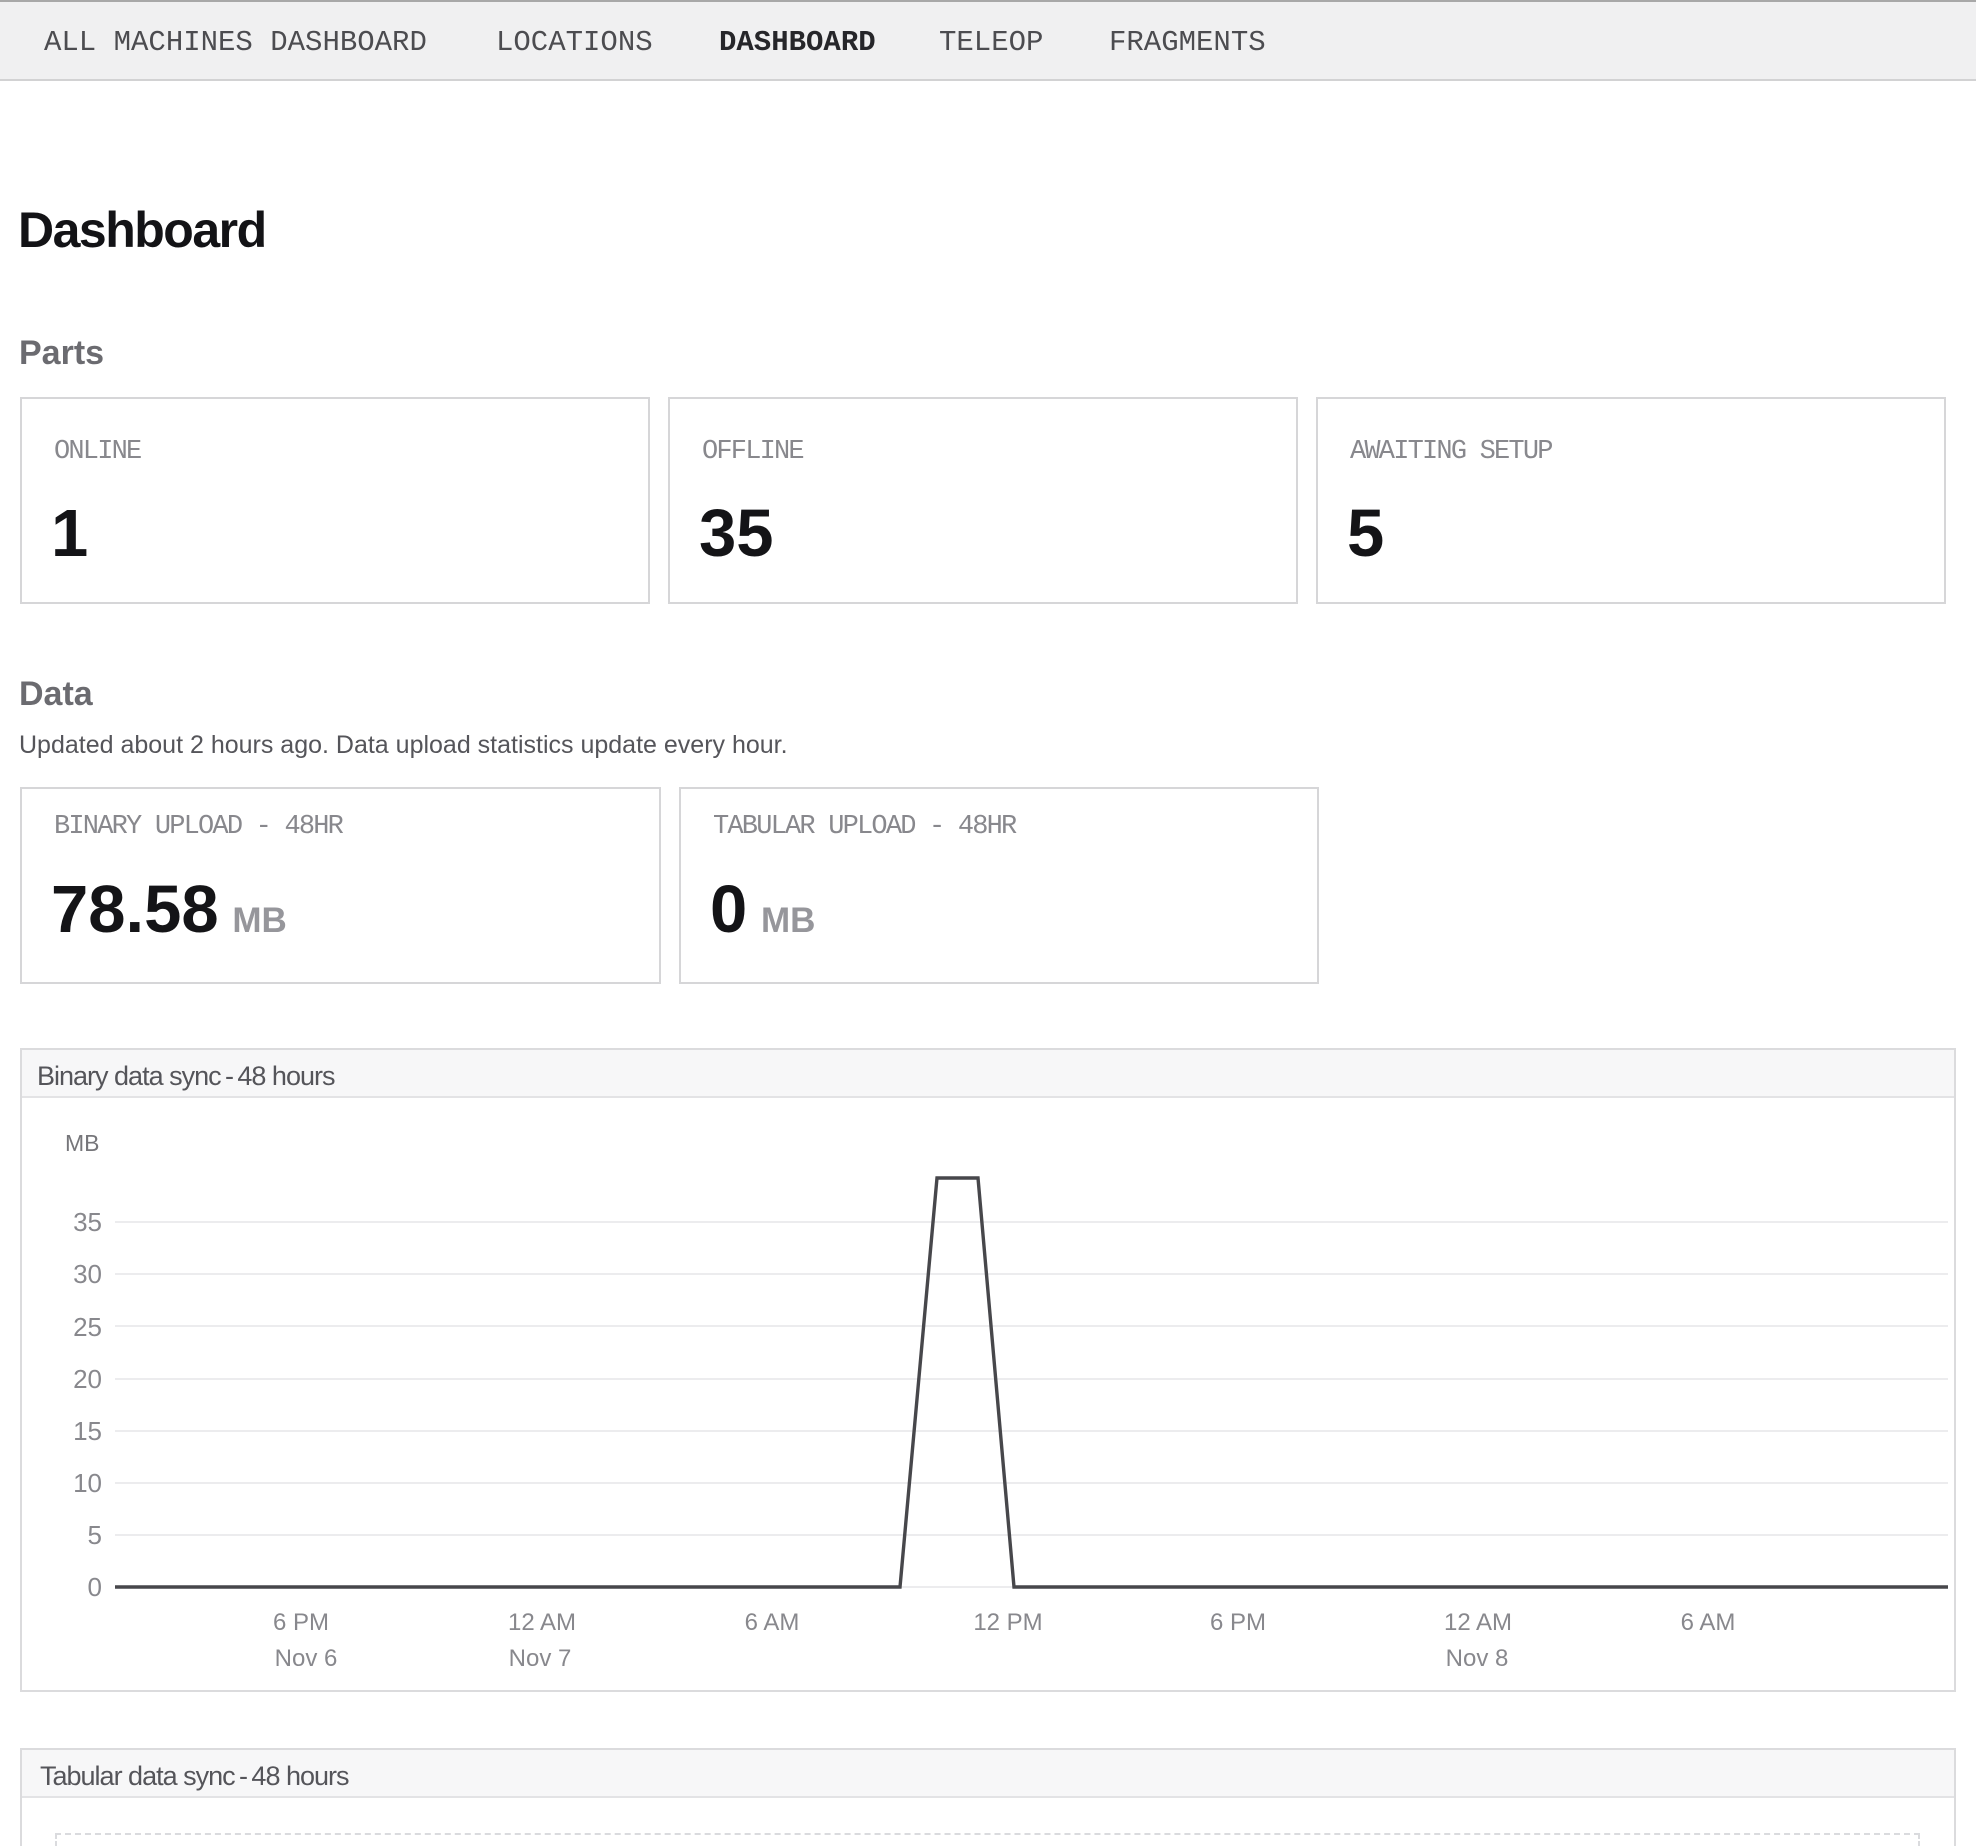  What do you see at coordinates (87, 1483) in the screenshot?
I see `svg-text: 10` at bounding box center [87, 1483].